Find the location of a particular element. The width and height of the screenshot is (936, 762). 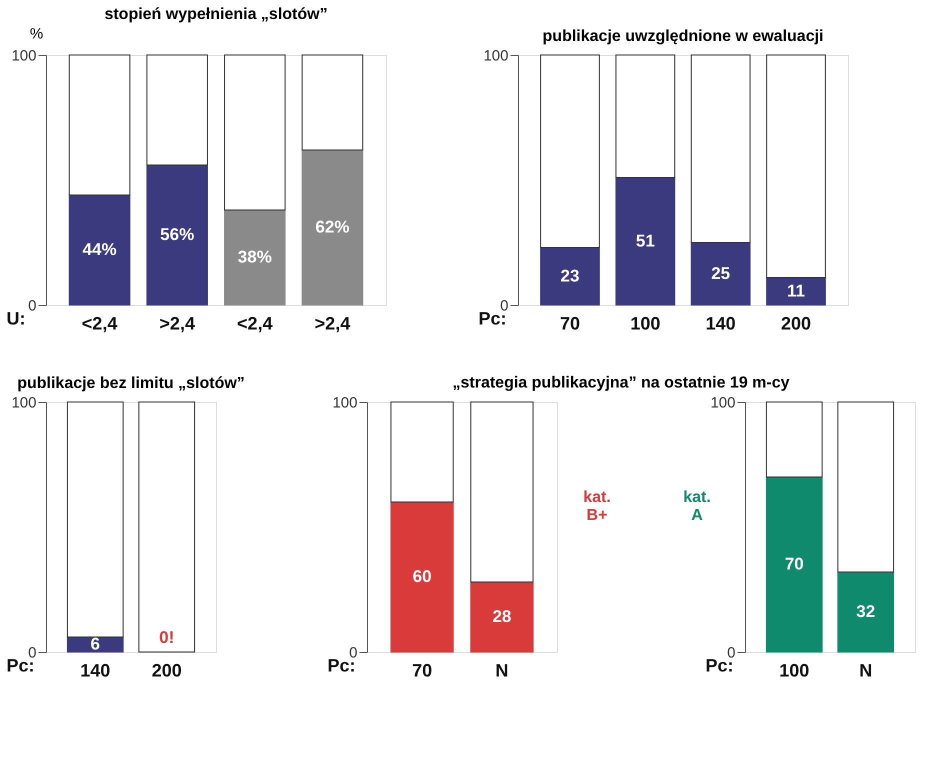

x-axis-title: U: is located at coordinates (16, 318).